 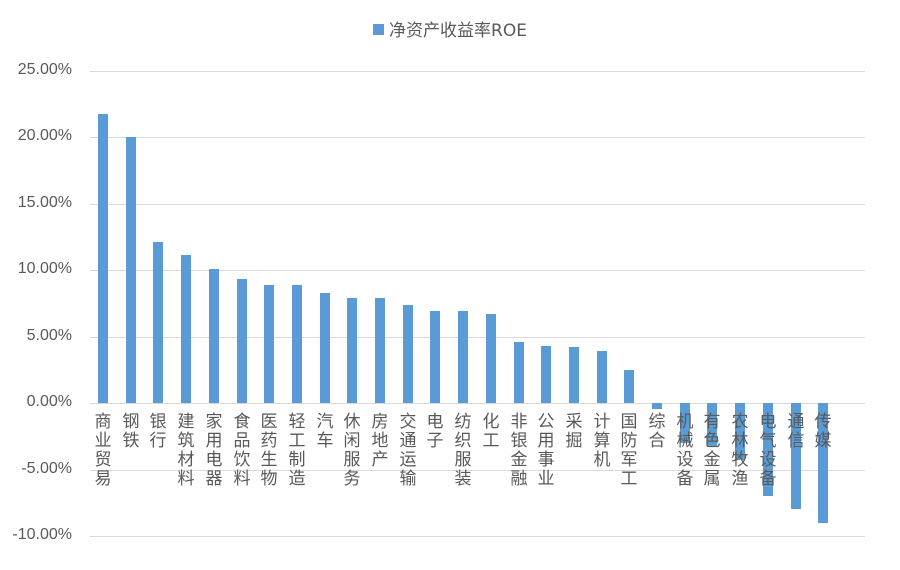 What do you see at coordinates (214, 450) in the screenshot?
I see `x-category-label: 家用电器` at bounding box center [214, 450].